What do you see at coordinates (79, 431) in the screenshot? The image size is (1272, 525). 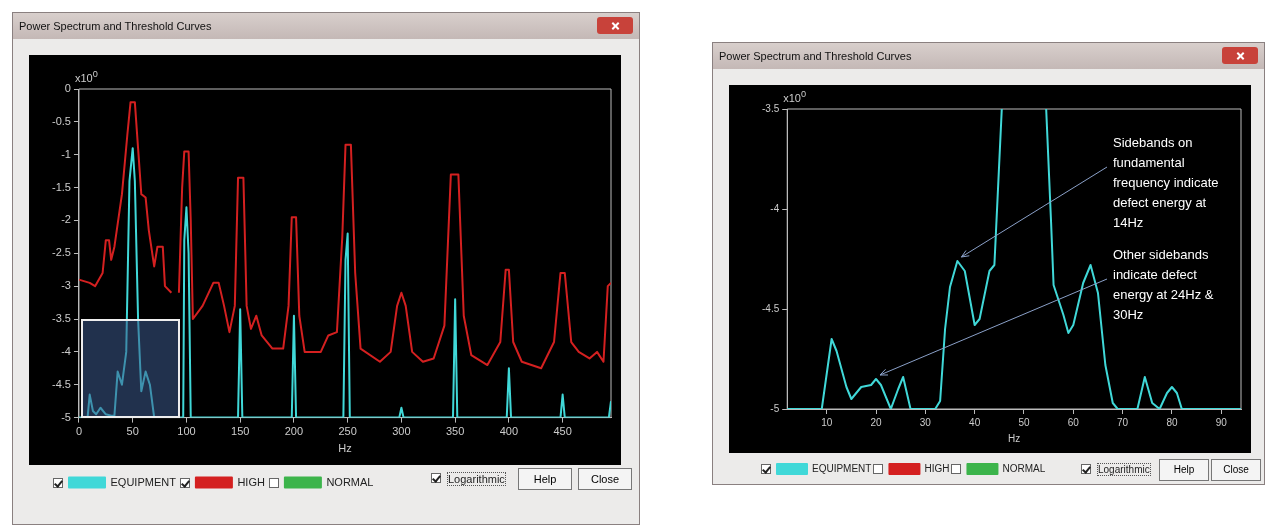 I see `x-tick-label: 0` at bounding box center [79, 431].